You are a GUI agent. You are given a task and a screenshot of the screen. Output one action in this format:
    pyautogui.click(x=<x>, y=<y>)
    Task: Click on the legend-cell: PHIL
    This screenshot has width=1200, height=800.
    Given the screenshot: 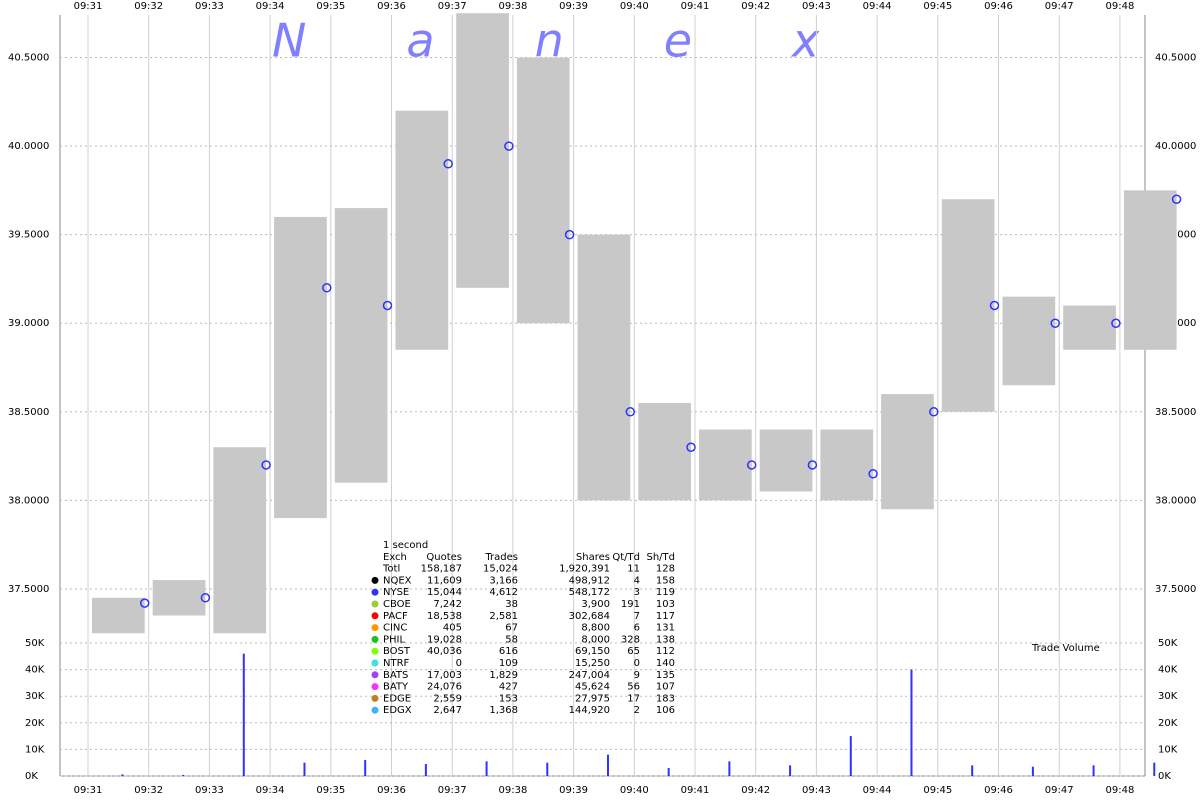 What is the action you would take?
    pyautogui.click(x=394, y=639)
    